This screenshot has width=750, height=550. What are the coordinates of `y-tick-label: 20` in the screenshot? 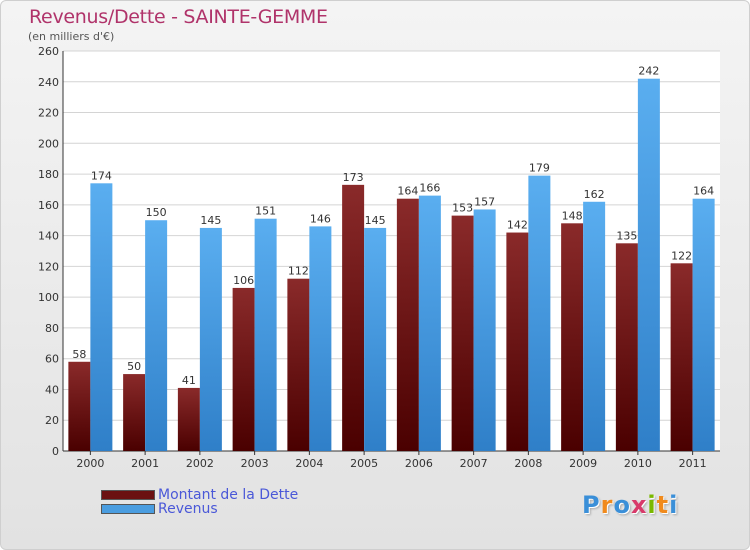 It's located at (52, 420).